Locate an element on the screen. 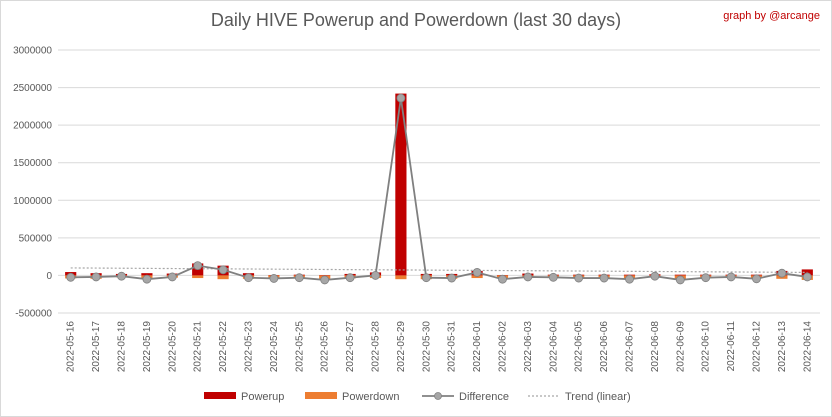 The height and width of the screenshot is (417, 832). x-tick-label: 2022-05-24 is located at coordinates (274, 347).